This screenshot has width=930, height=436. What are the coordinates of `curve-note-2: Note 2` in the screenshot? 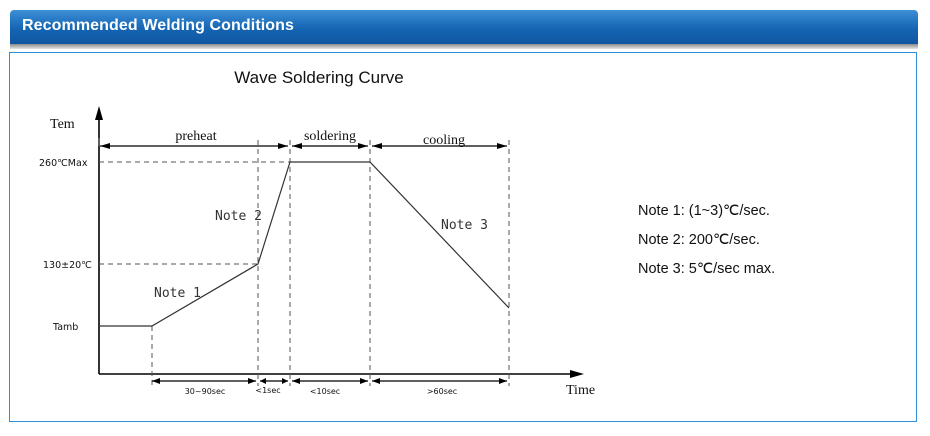 It's located at (238, 216).